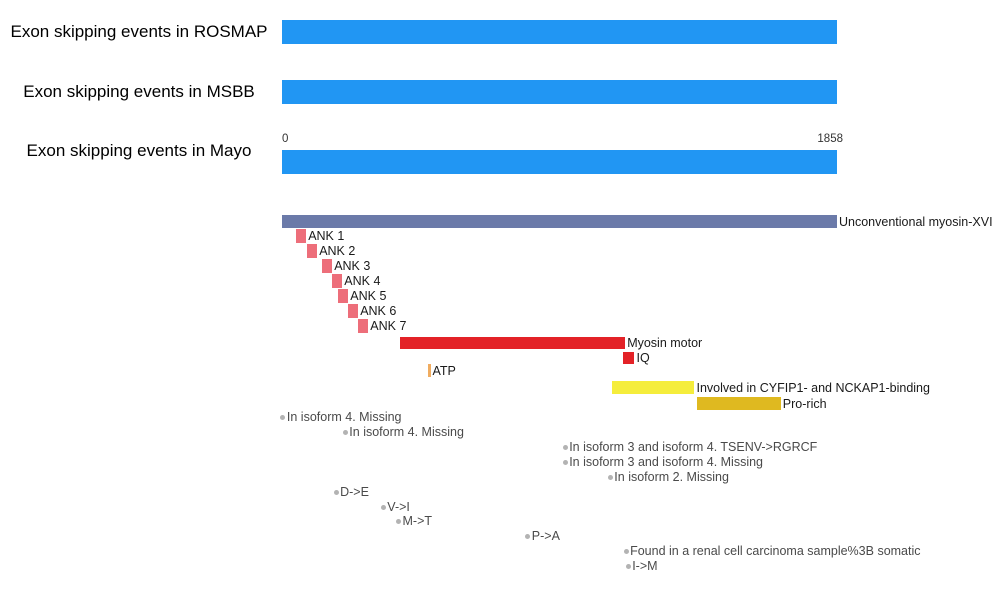  What do you see at coordinates (398, 507) in the screenshot?
I see `variant-label: V->I` at bounding box center [398, 507].